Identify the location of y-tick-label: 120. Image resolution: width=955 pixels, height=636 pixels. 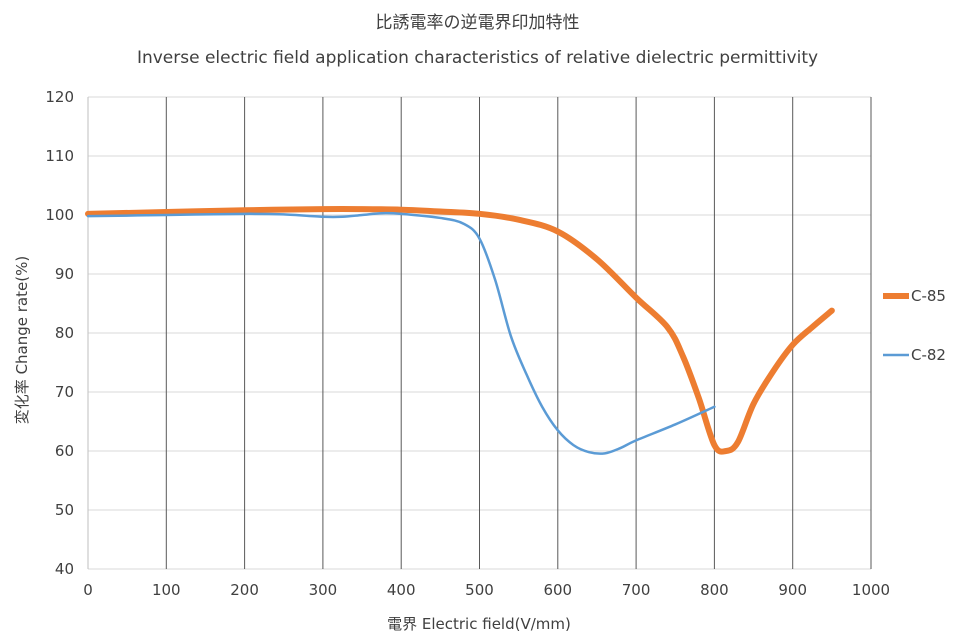
(59, 97).